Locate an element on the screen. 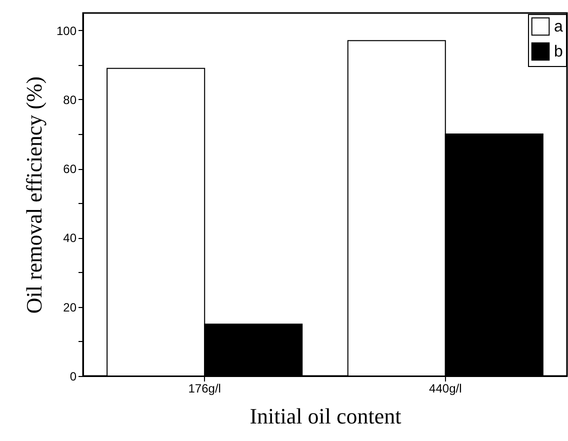 This screenshot has width=568, height=441. y-tick-label: 0 is located at coordinates (73, 377).